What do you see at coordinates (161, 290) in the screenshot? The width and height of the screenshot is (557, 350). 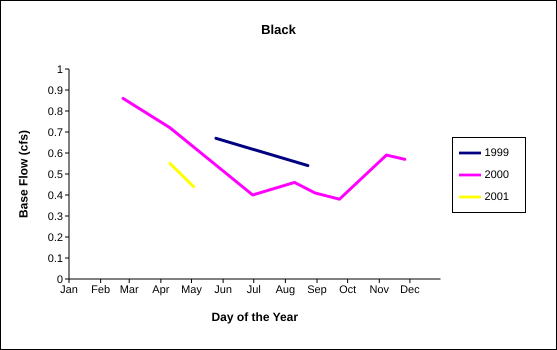 I see `x-tick-label: Apr` at bounding box center [161, 290].